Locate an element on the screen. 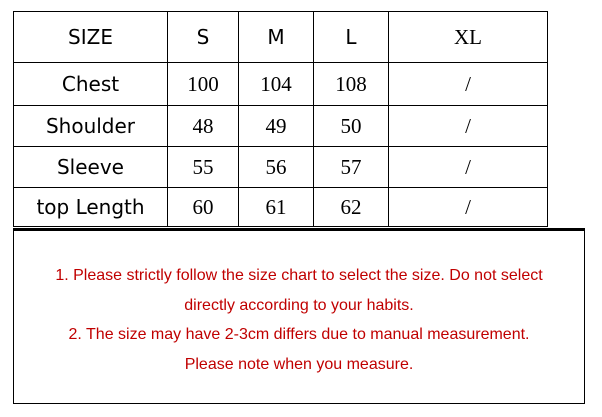 The image size is (602, 417). table-cell: 62 is located at coordinates (351, 207).